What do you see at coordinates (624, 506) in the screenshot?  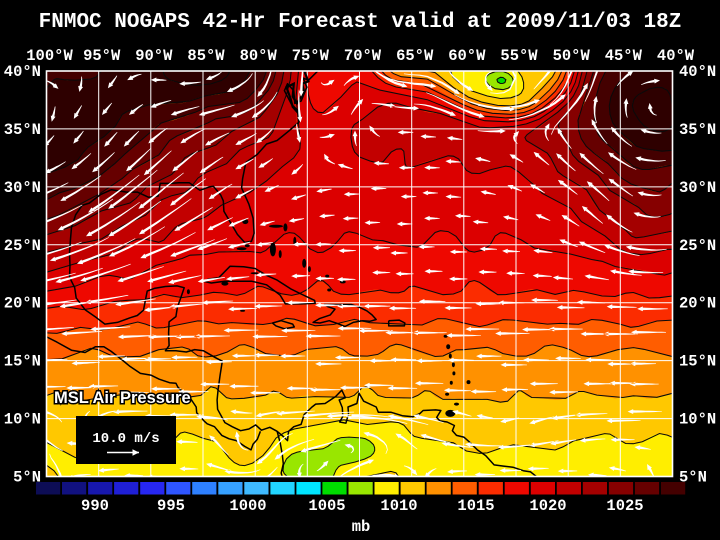 I see `svg-text: 1025` at bounding box center [624, 506].